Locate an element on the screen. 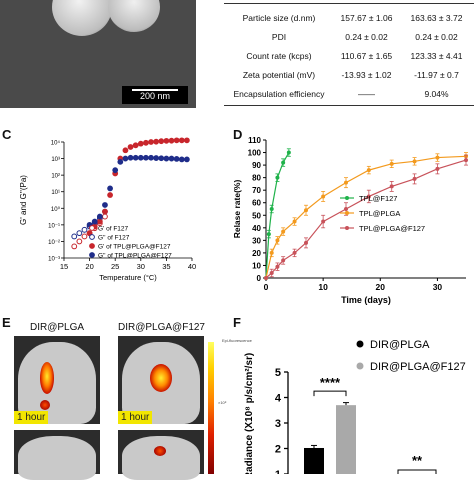 The height and width of the screenshot is (480, 474). scale-bar is located at coordinates (155, 90).